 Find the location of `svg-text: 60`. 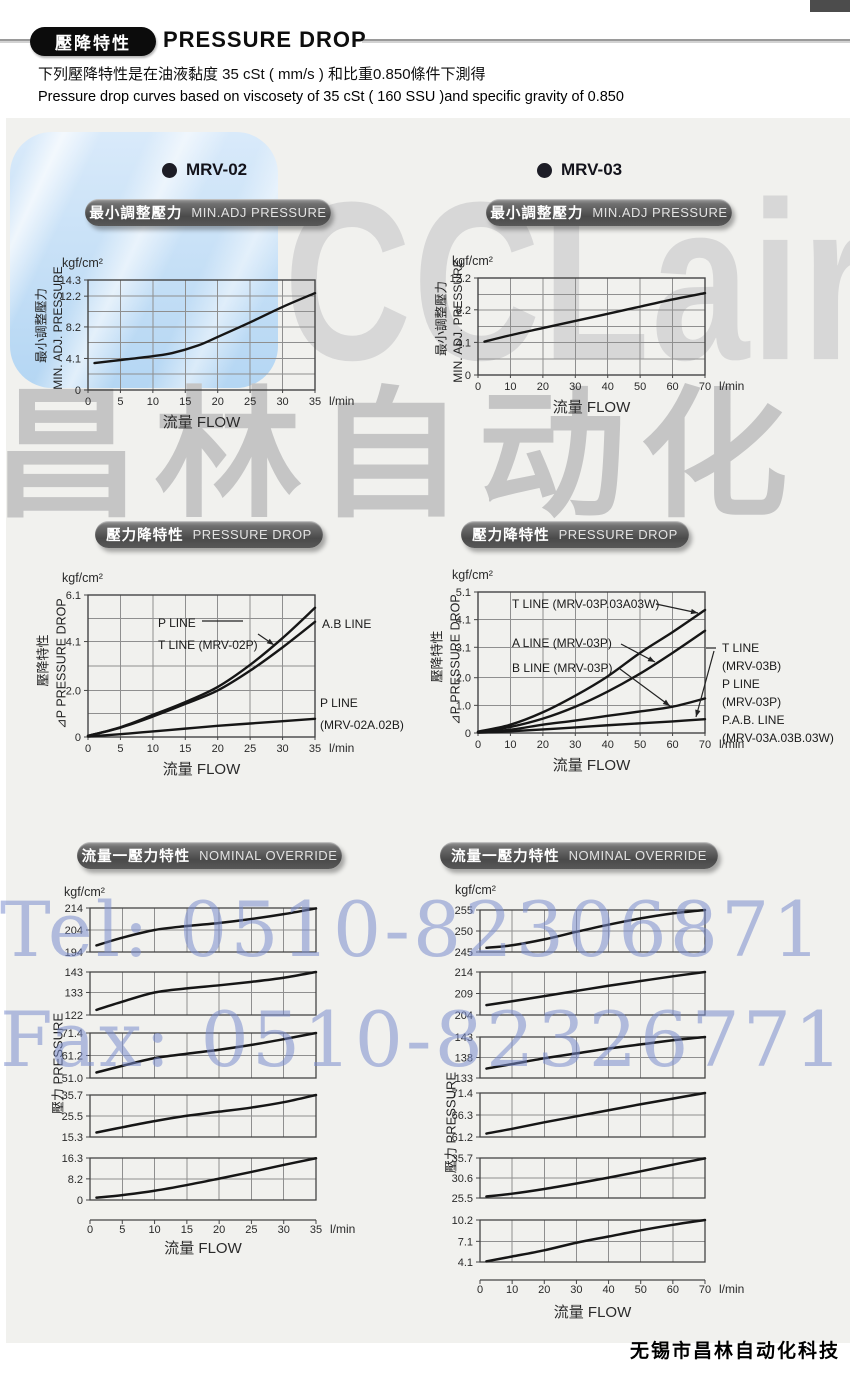

svg-text: 60 is located at coordinates (672, 387).